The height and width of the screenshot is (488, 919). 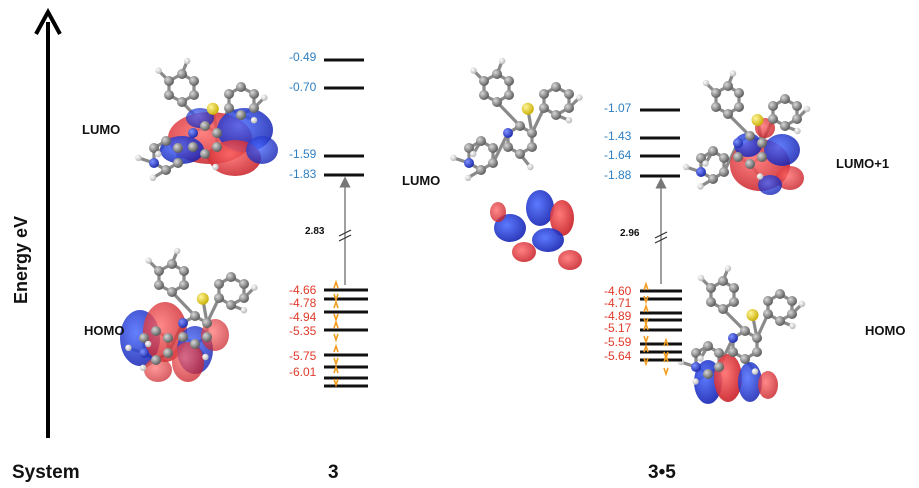 What do you see at coordinates (303, 356) in the screenshot?
I see `panel-a-level-occ-5: -5.75` at bounding box center [303, 356].